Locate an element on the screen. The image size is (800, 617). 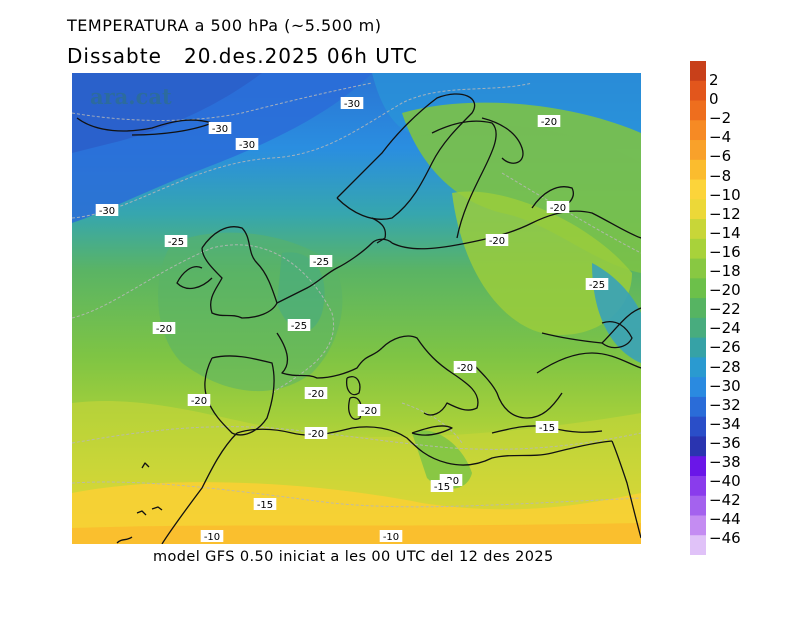
legend-label: −44 is located at coordinates (725, 519).